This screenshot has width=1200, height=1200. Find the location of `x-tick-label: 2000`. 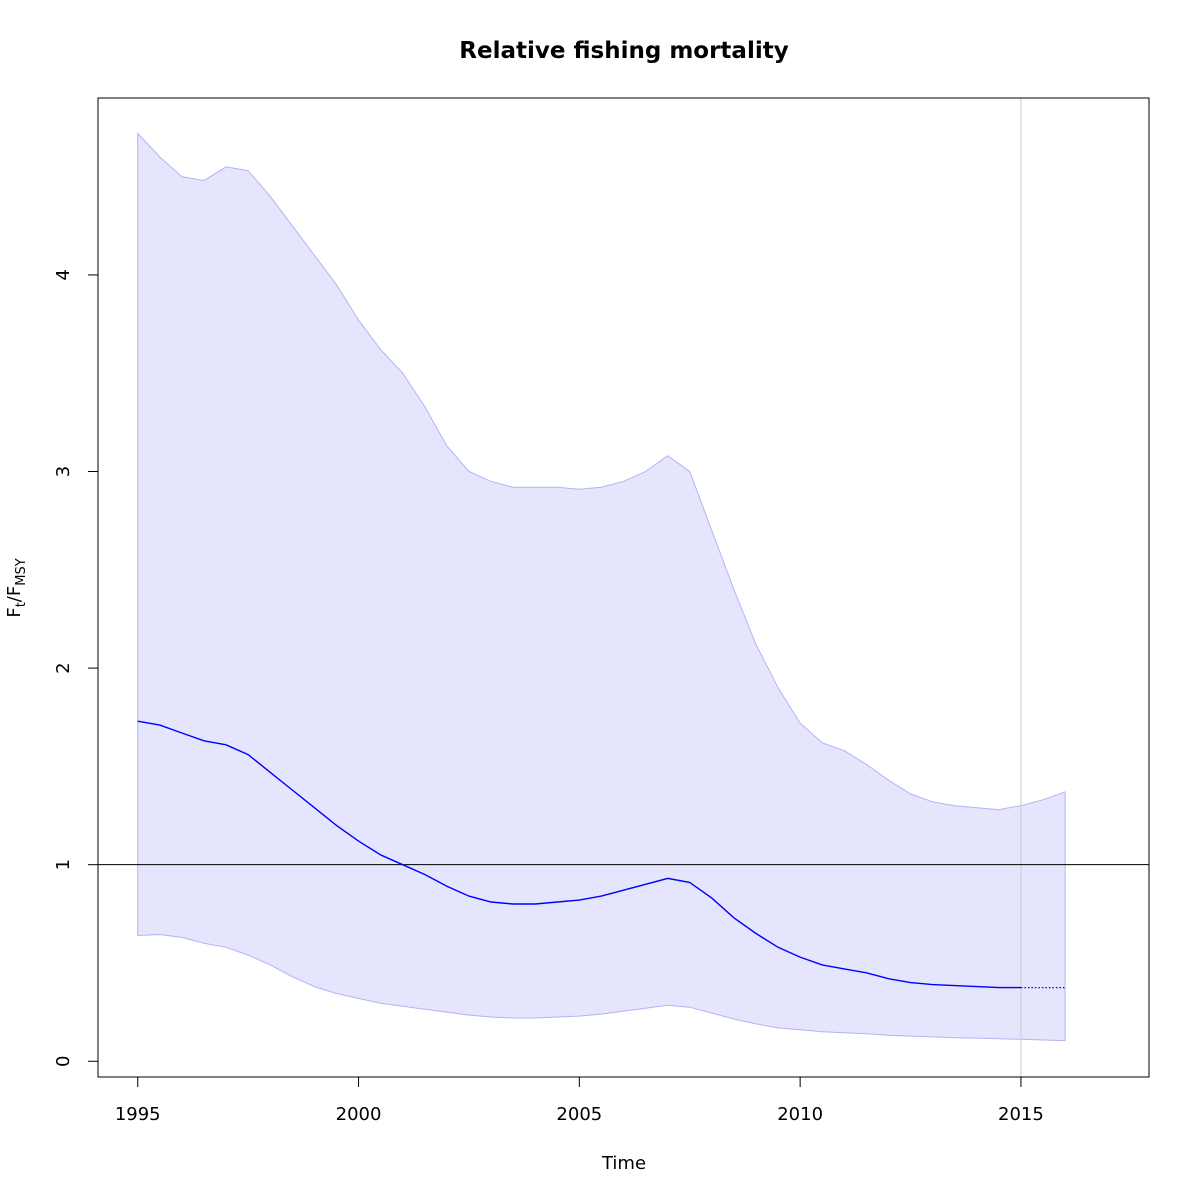

x-tick-label: 2000 is located at coordinates (359, 1114).